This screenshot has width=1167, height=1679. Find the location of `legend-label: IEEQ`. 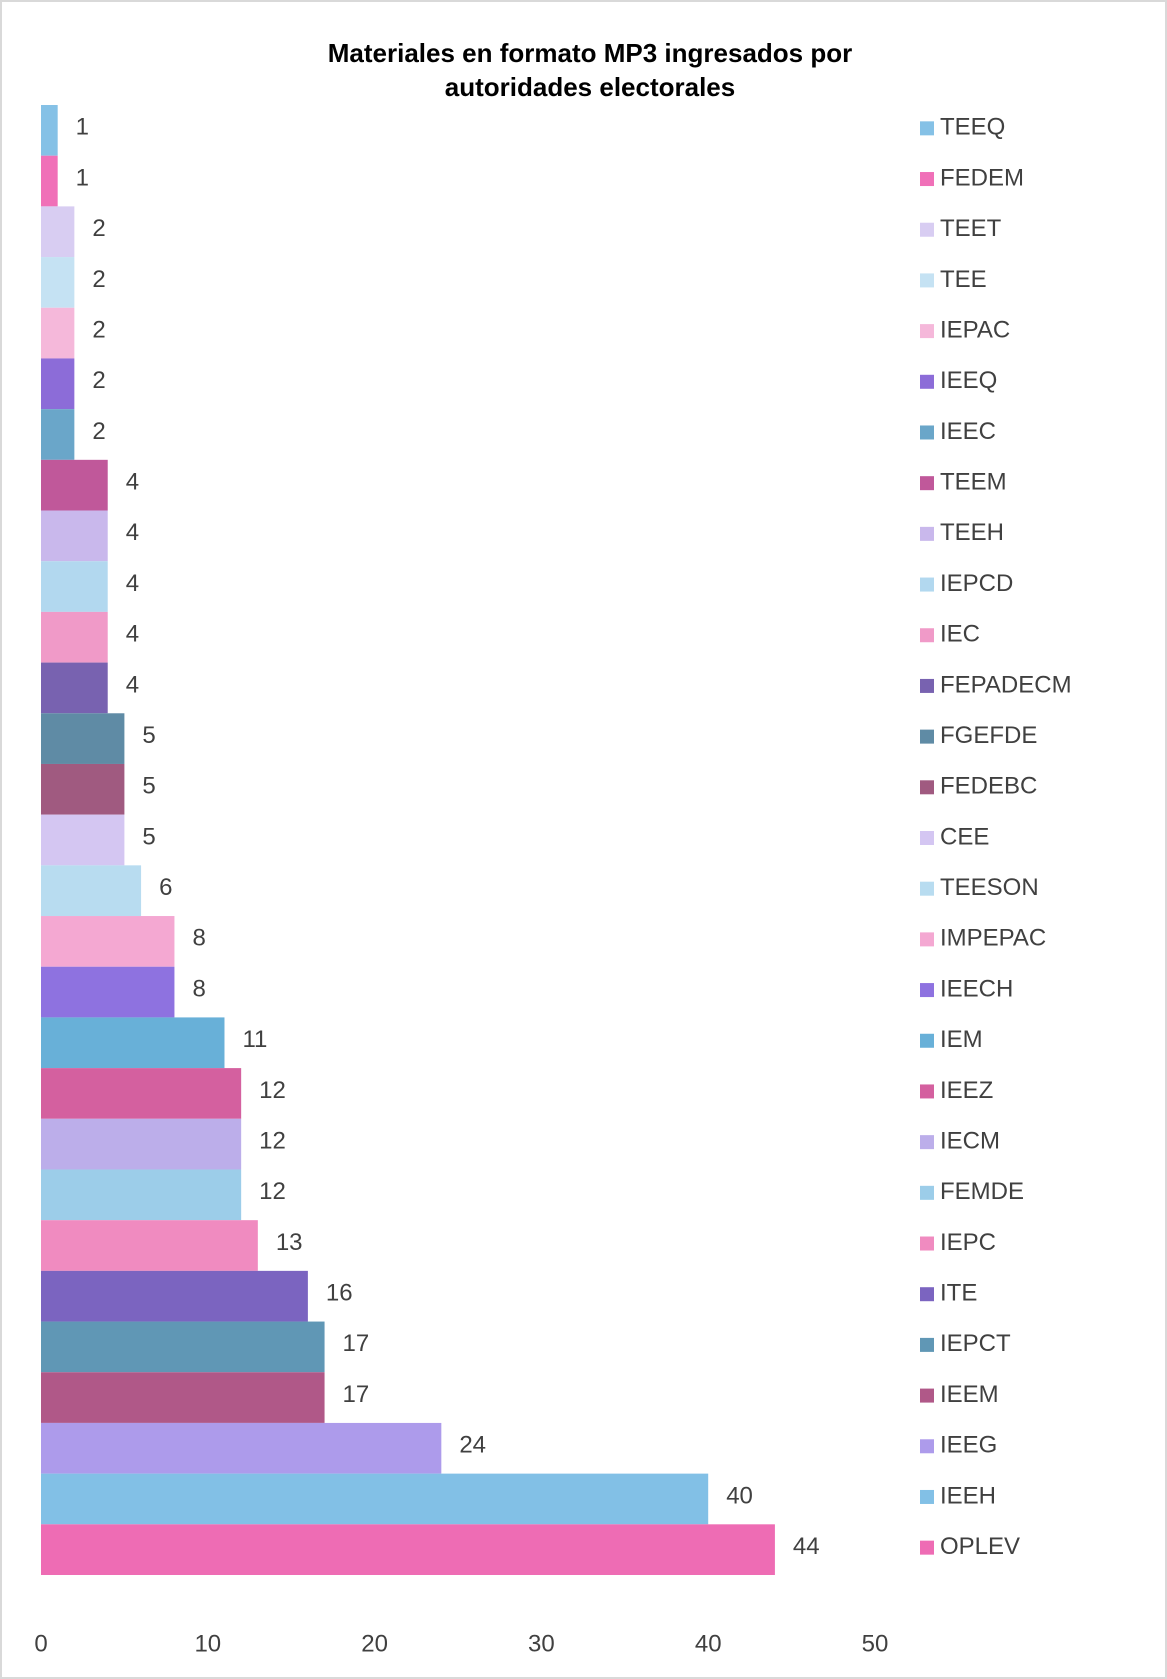

legend-label: IEEQ is located at coordinates (968, 380).